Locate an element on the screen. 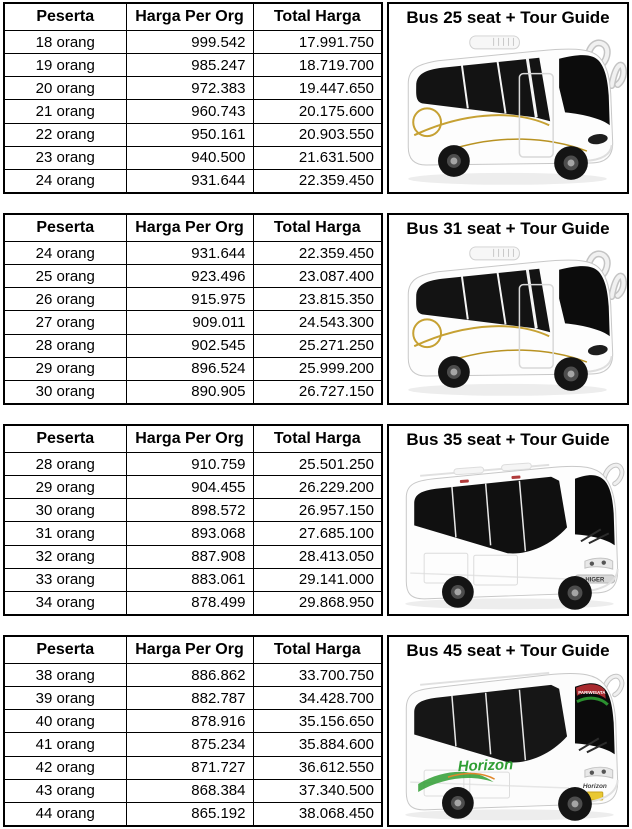 This screenshot has height=829, width=632. cell-harga-per-org: 882.787 is located at coordinates (189, 698).